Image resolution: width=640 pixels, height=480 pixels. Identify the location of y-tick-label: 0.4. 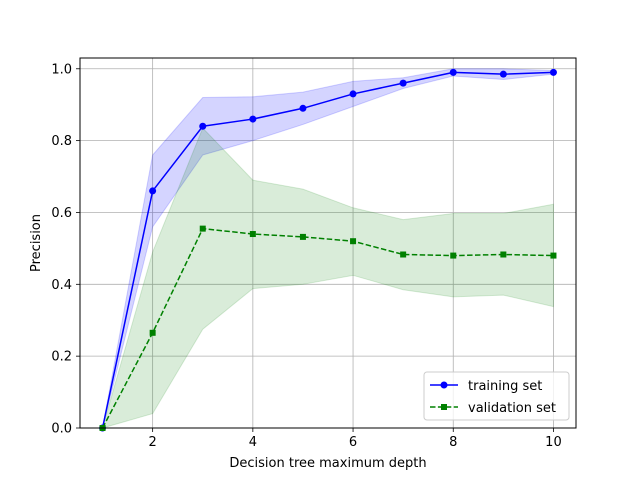
(61, 285).